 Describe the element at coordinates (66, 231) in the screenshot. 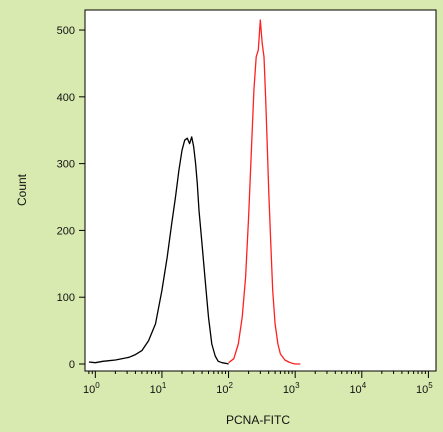

I see `y-tick-label: 200` at that location.